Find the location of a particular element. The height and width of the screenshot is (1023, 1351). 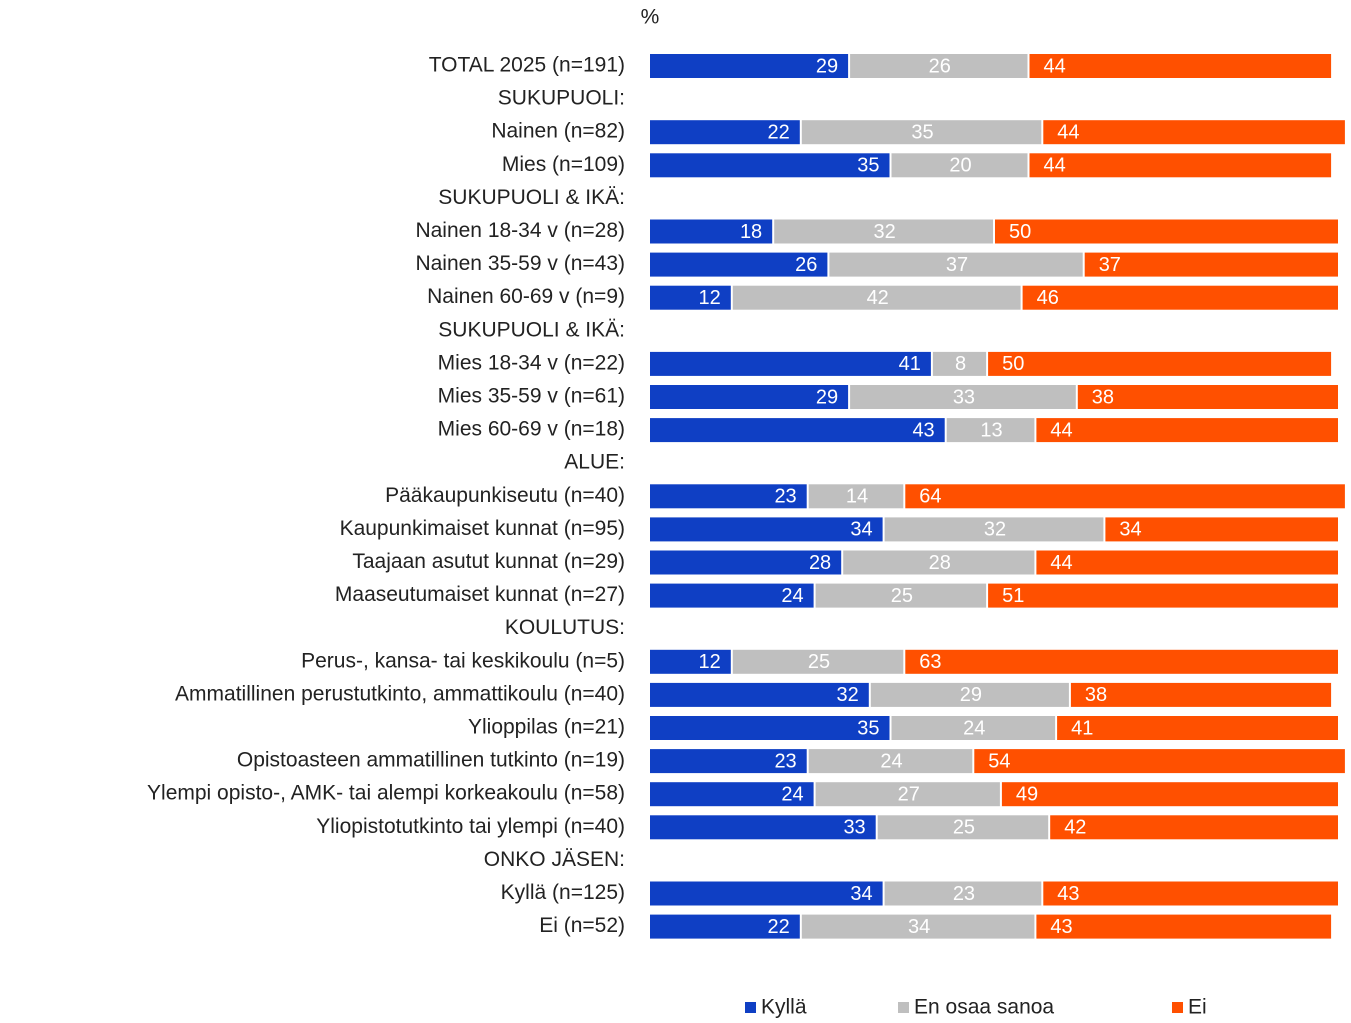

category-label: Mies (n=109) is located at coordinates (563, 164).